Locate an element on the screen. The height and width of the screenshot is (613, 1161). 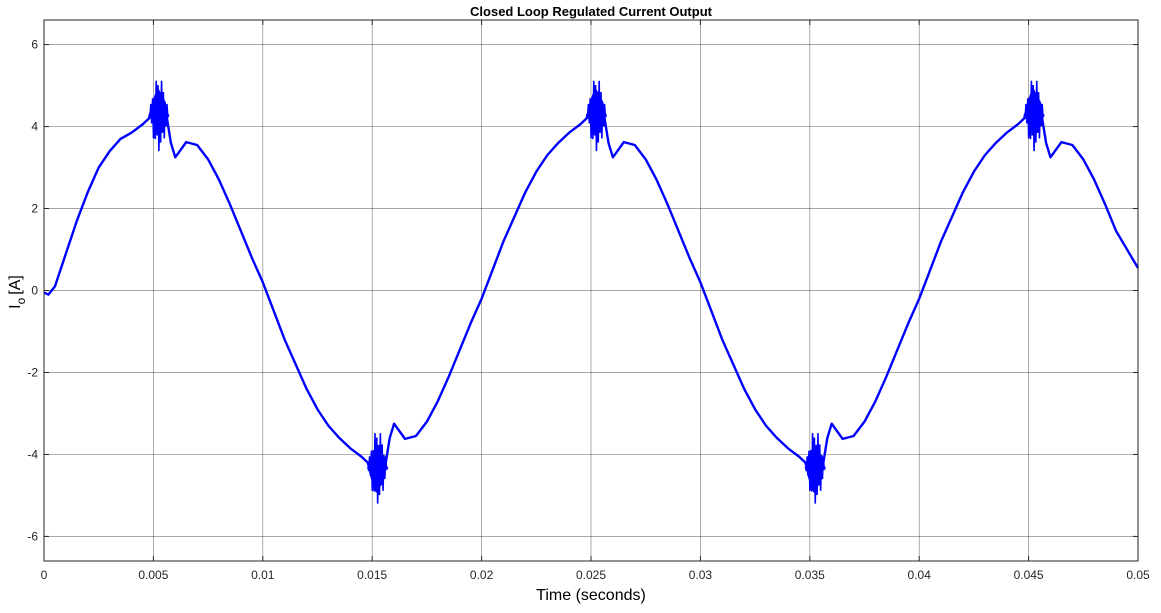
y-tick-label: 4 is located at coordinates (34, 127).